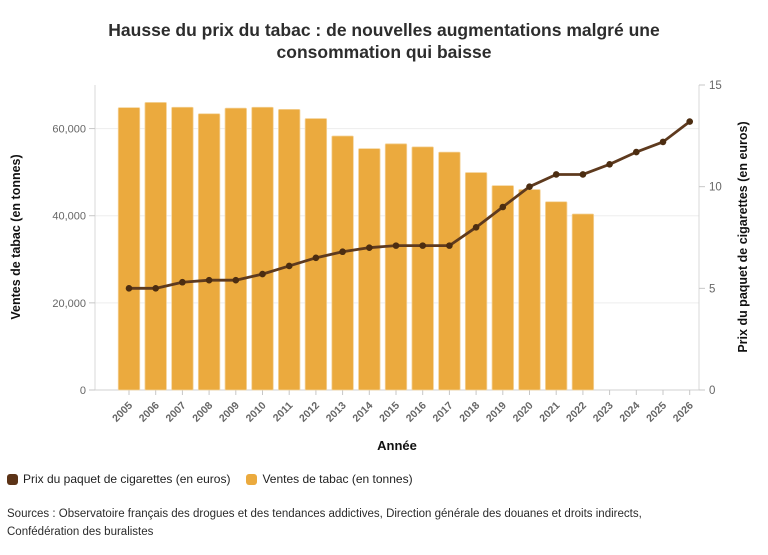 The width and height of the screenshot is (768, 555). Describe the element at coordinates (523, 412) in the screenshot. I see `x-tick-label-2020: 2020` at that location.